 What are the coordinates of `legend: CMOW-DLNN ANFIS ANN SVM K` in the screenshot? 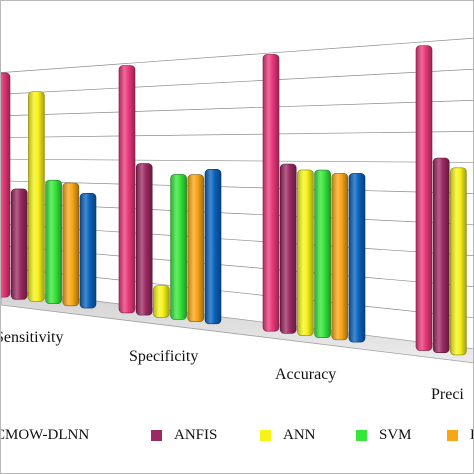 It's located at (236, 441).